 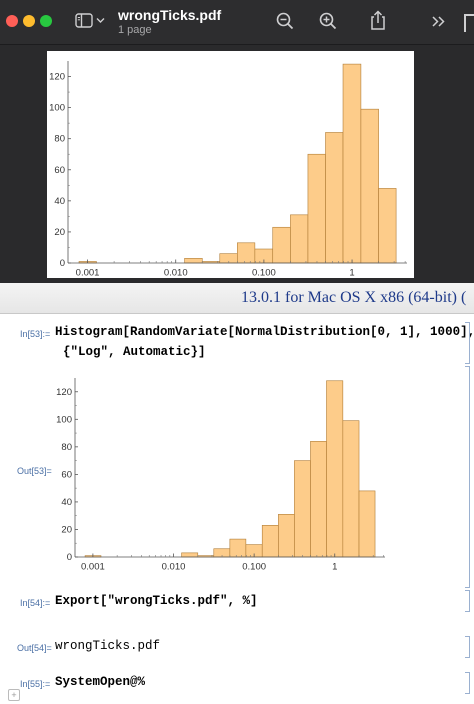 I want to click on document-page-count: 1 page, so click(x=135, y=30).